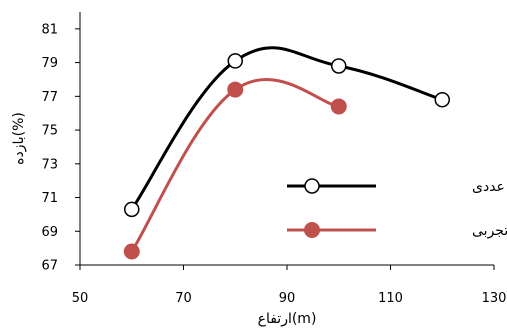  I want to click on x-tick-label: 90, so click(287, 298).